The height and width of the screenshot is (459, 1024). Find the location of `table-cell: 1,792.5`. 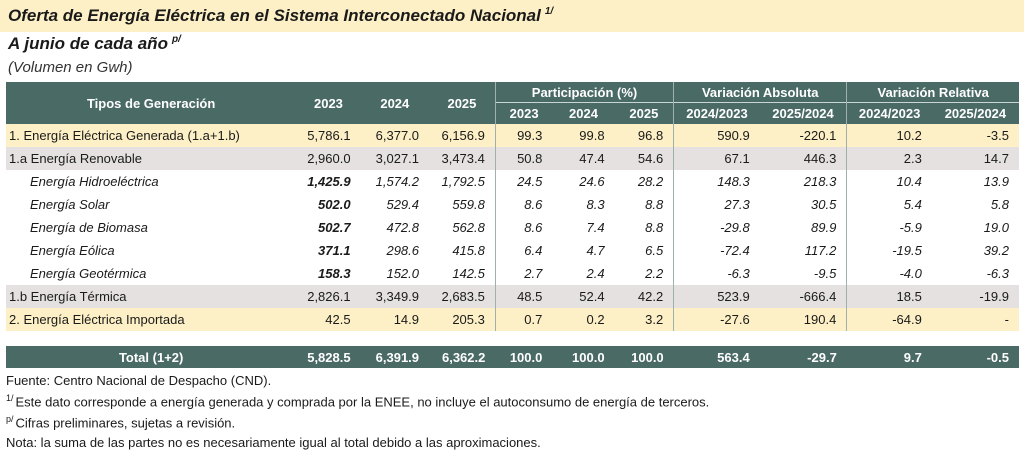

table-cell: 1,792.5 is located at coordinates (462, 181).